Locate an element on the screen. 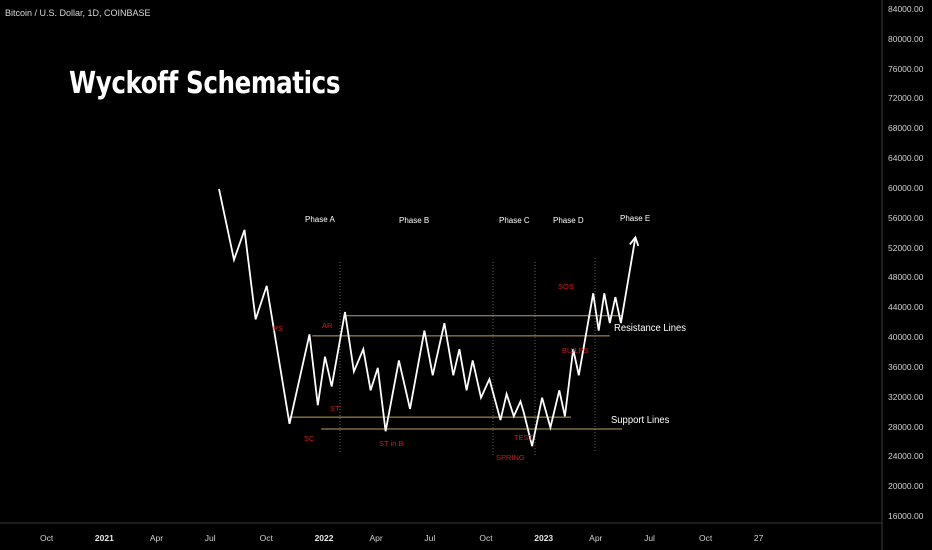 The image size is (932, 550). y-tick-label: 84000.00 is located at coordinates (906, 9).